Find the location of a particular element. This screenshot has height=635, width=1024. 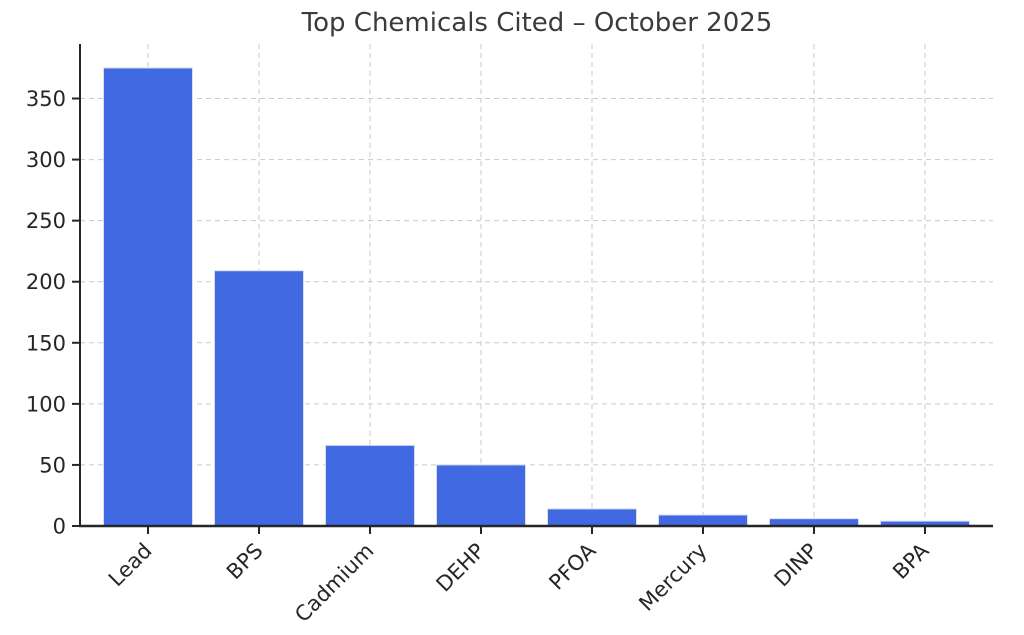

y-tick-label: 200 is located at coordinates (46, 282).